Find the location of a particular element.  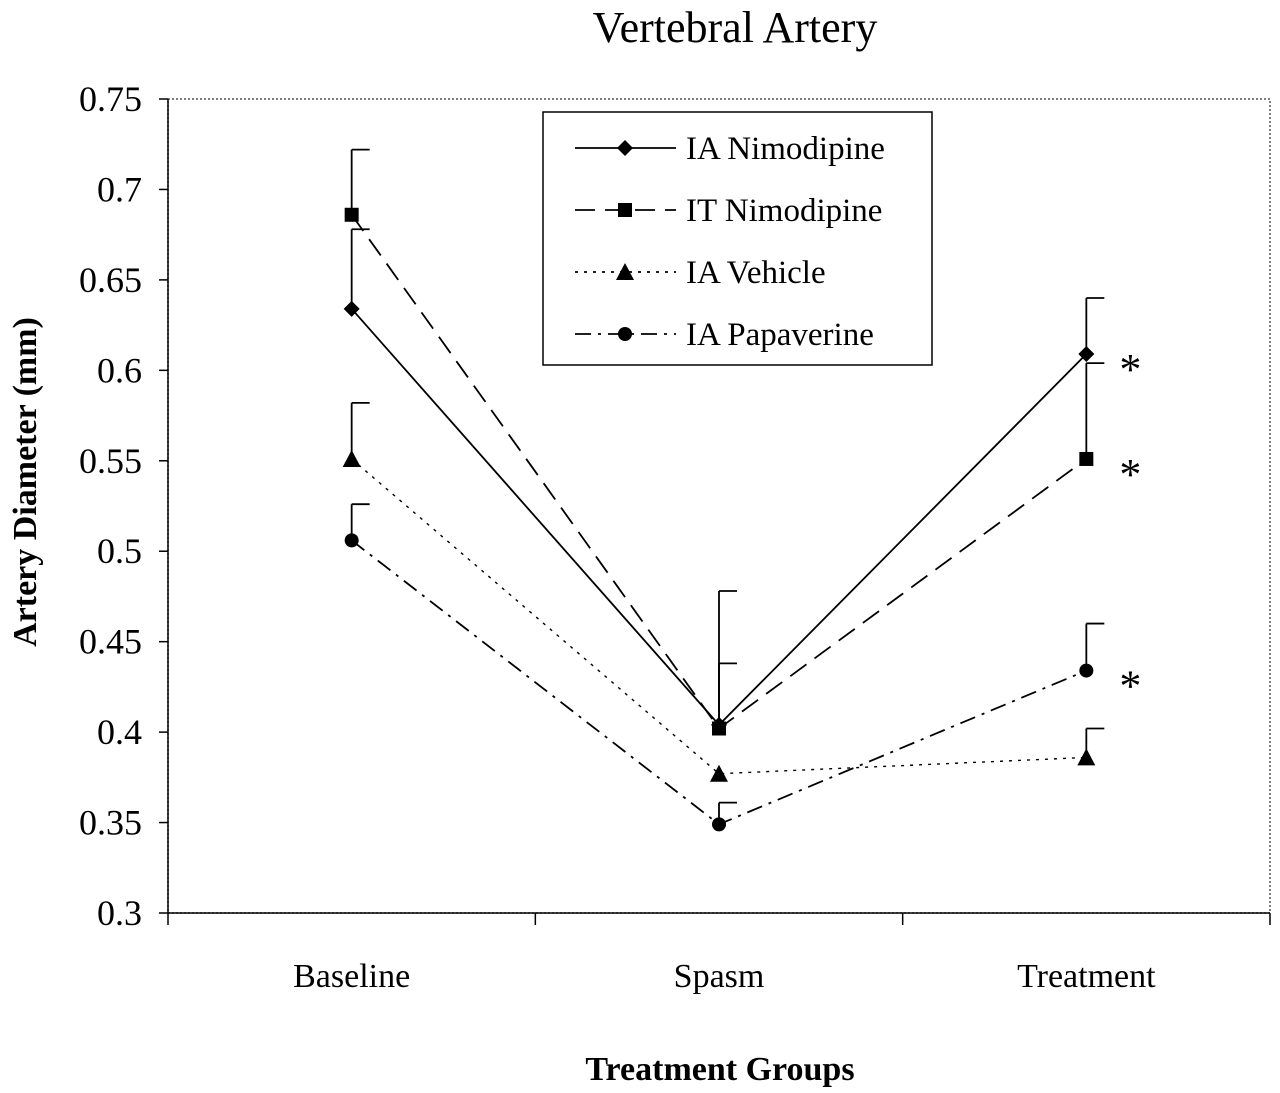

legend-label: IA Nimodipine is located at coordinates (785, 149).